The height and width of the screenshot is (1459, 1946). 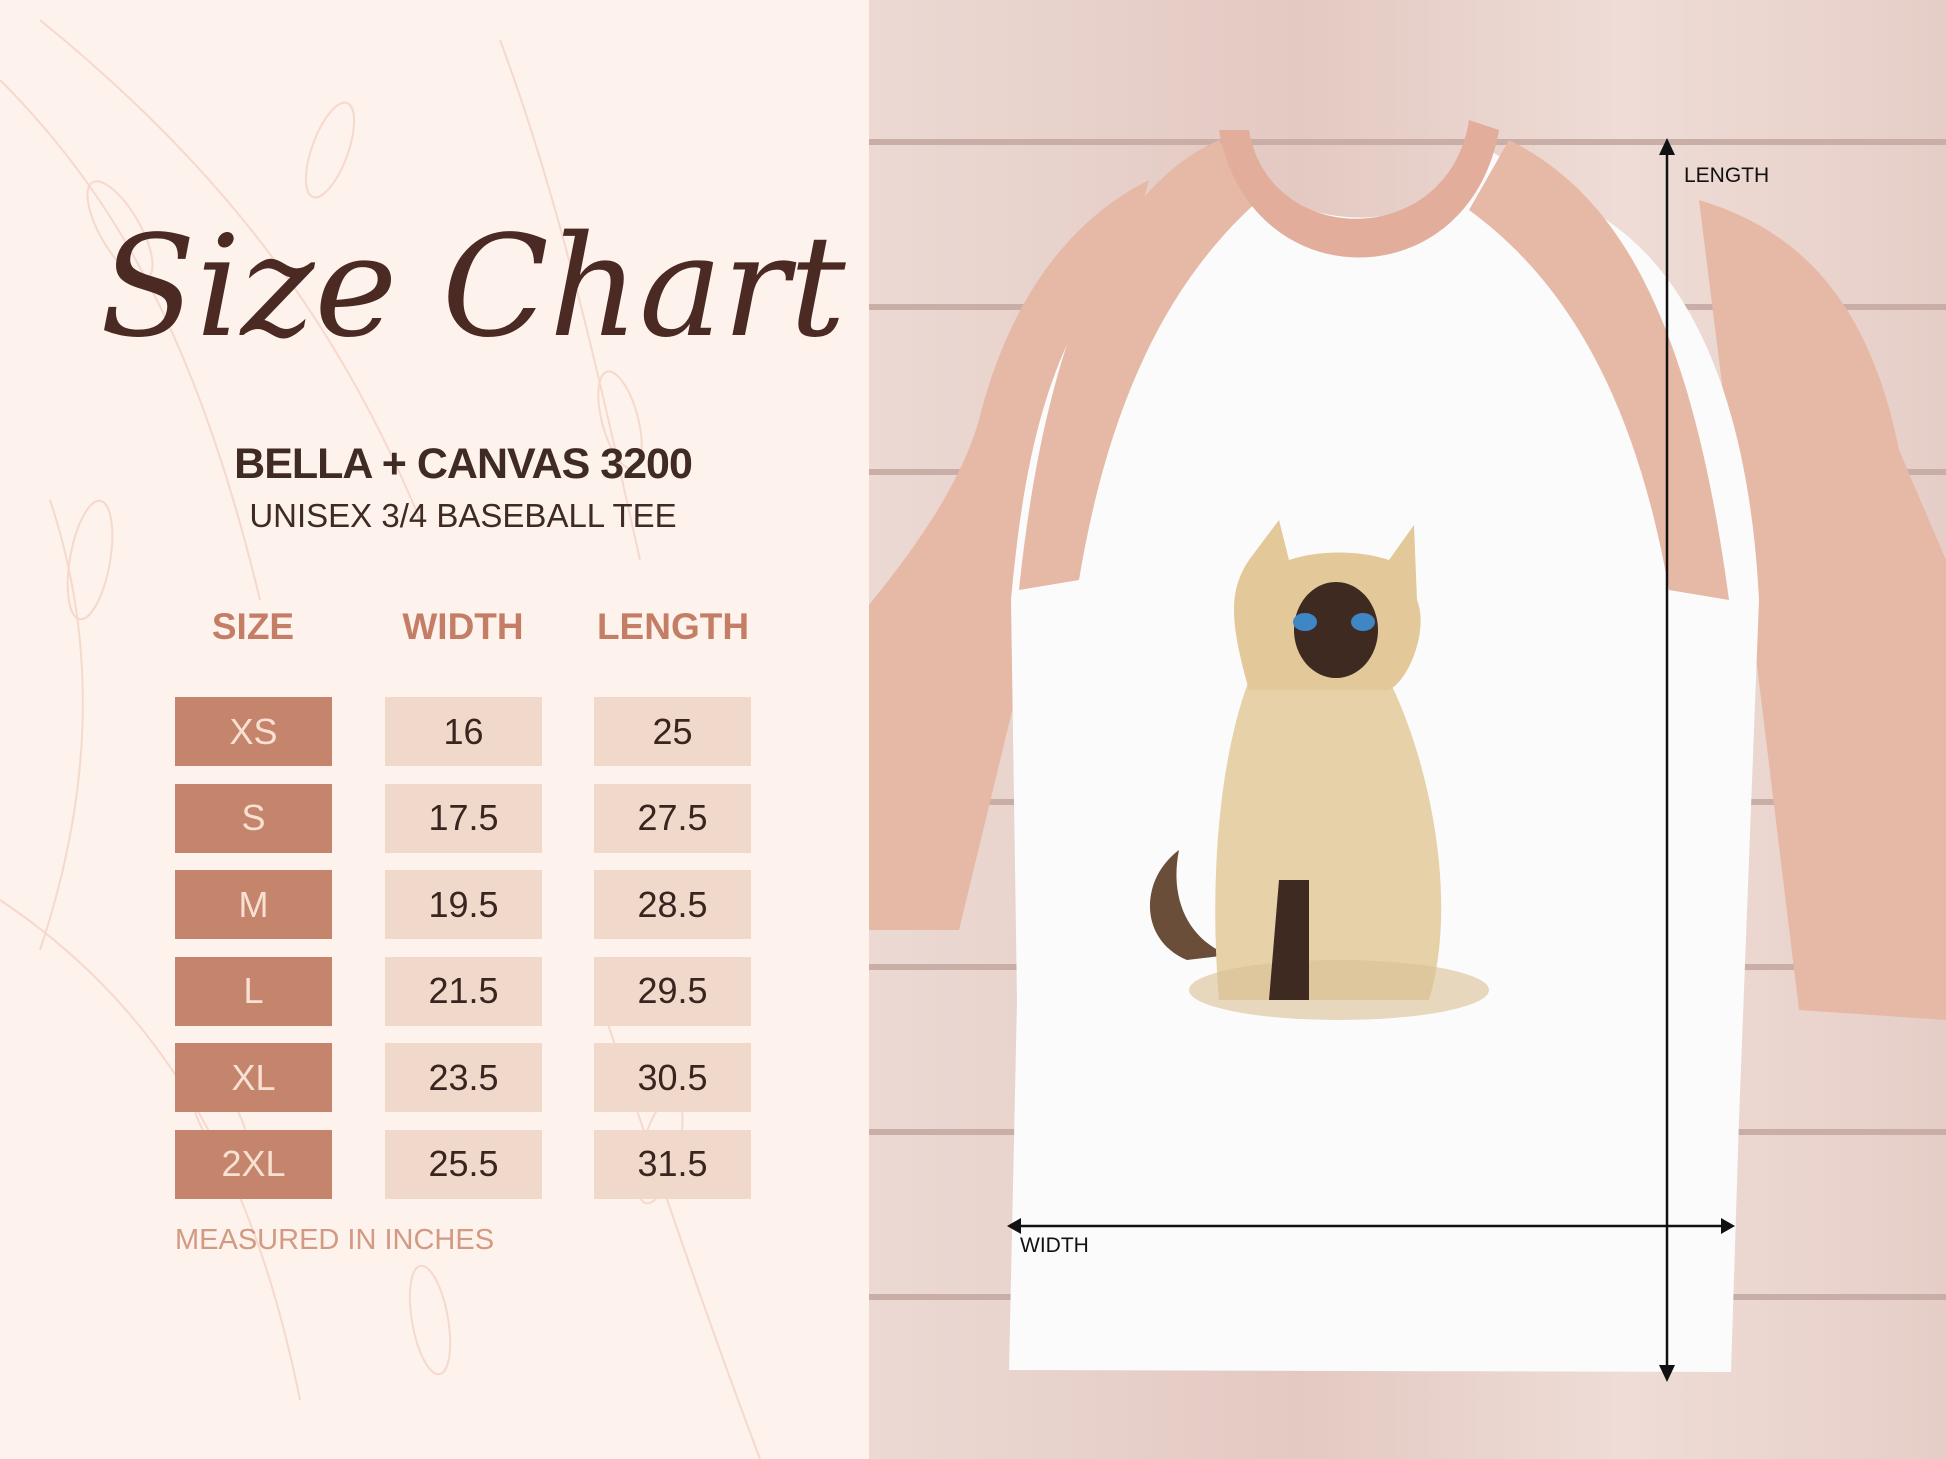 What do you see at coordinates (463, 818) in the screenshot?
I see `cell-width: 17.5` at bounding box center [463, 818].